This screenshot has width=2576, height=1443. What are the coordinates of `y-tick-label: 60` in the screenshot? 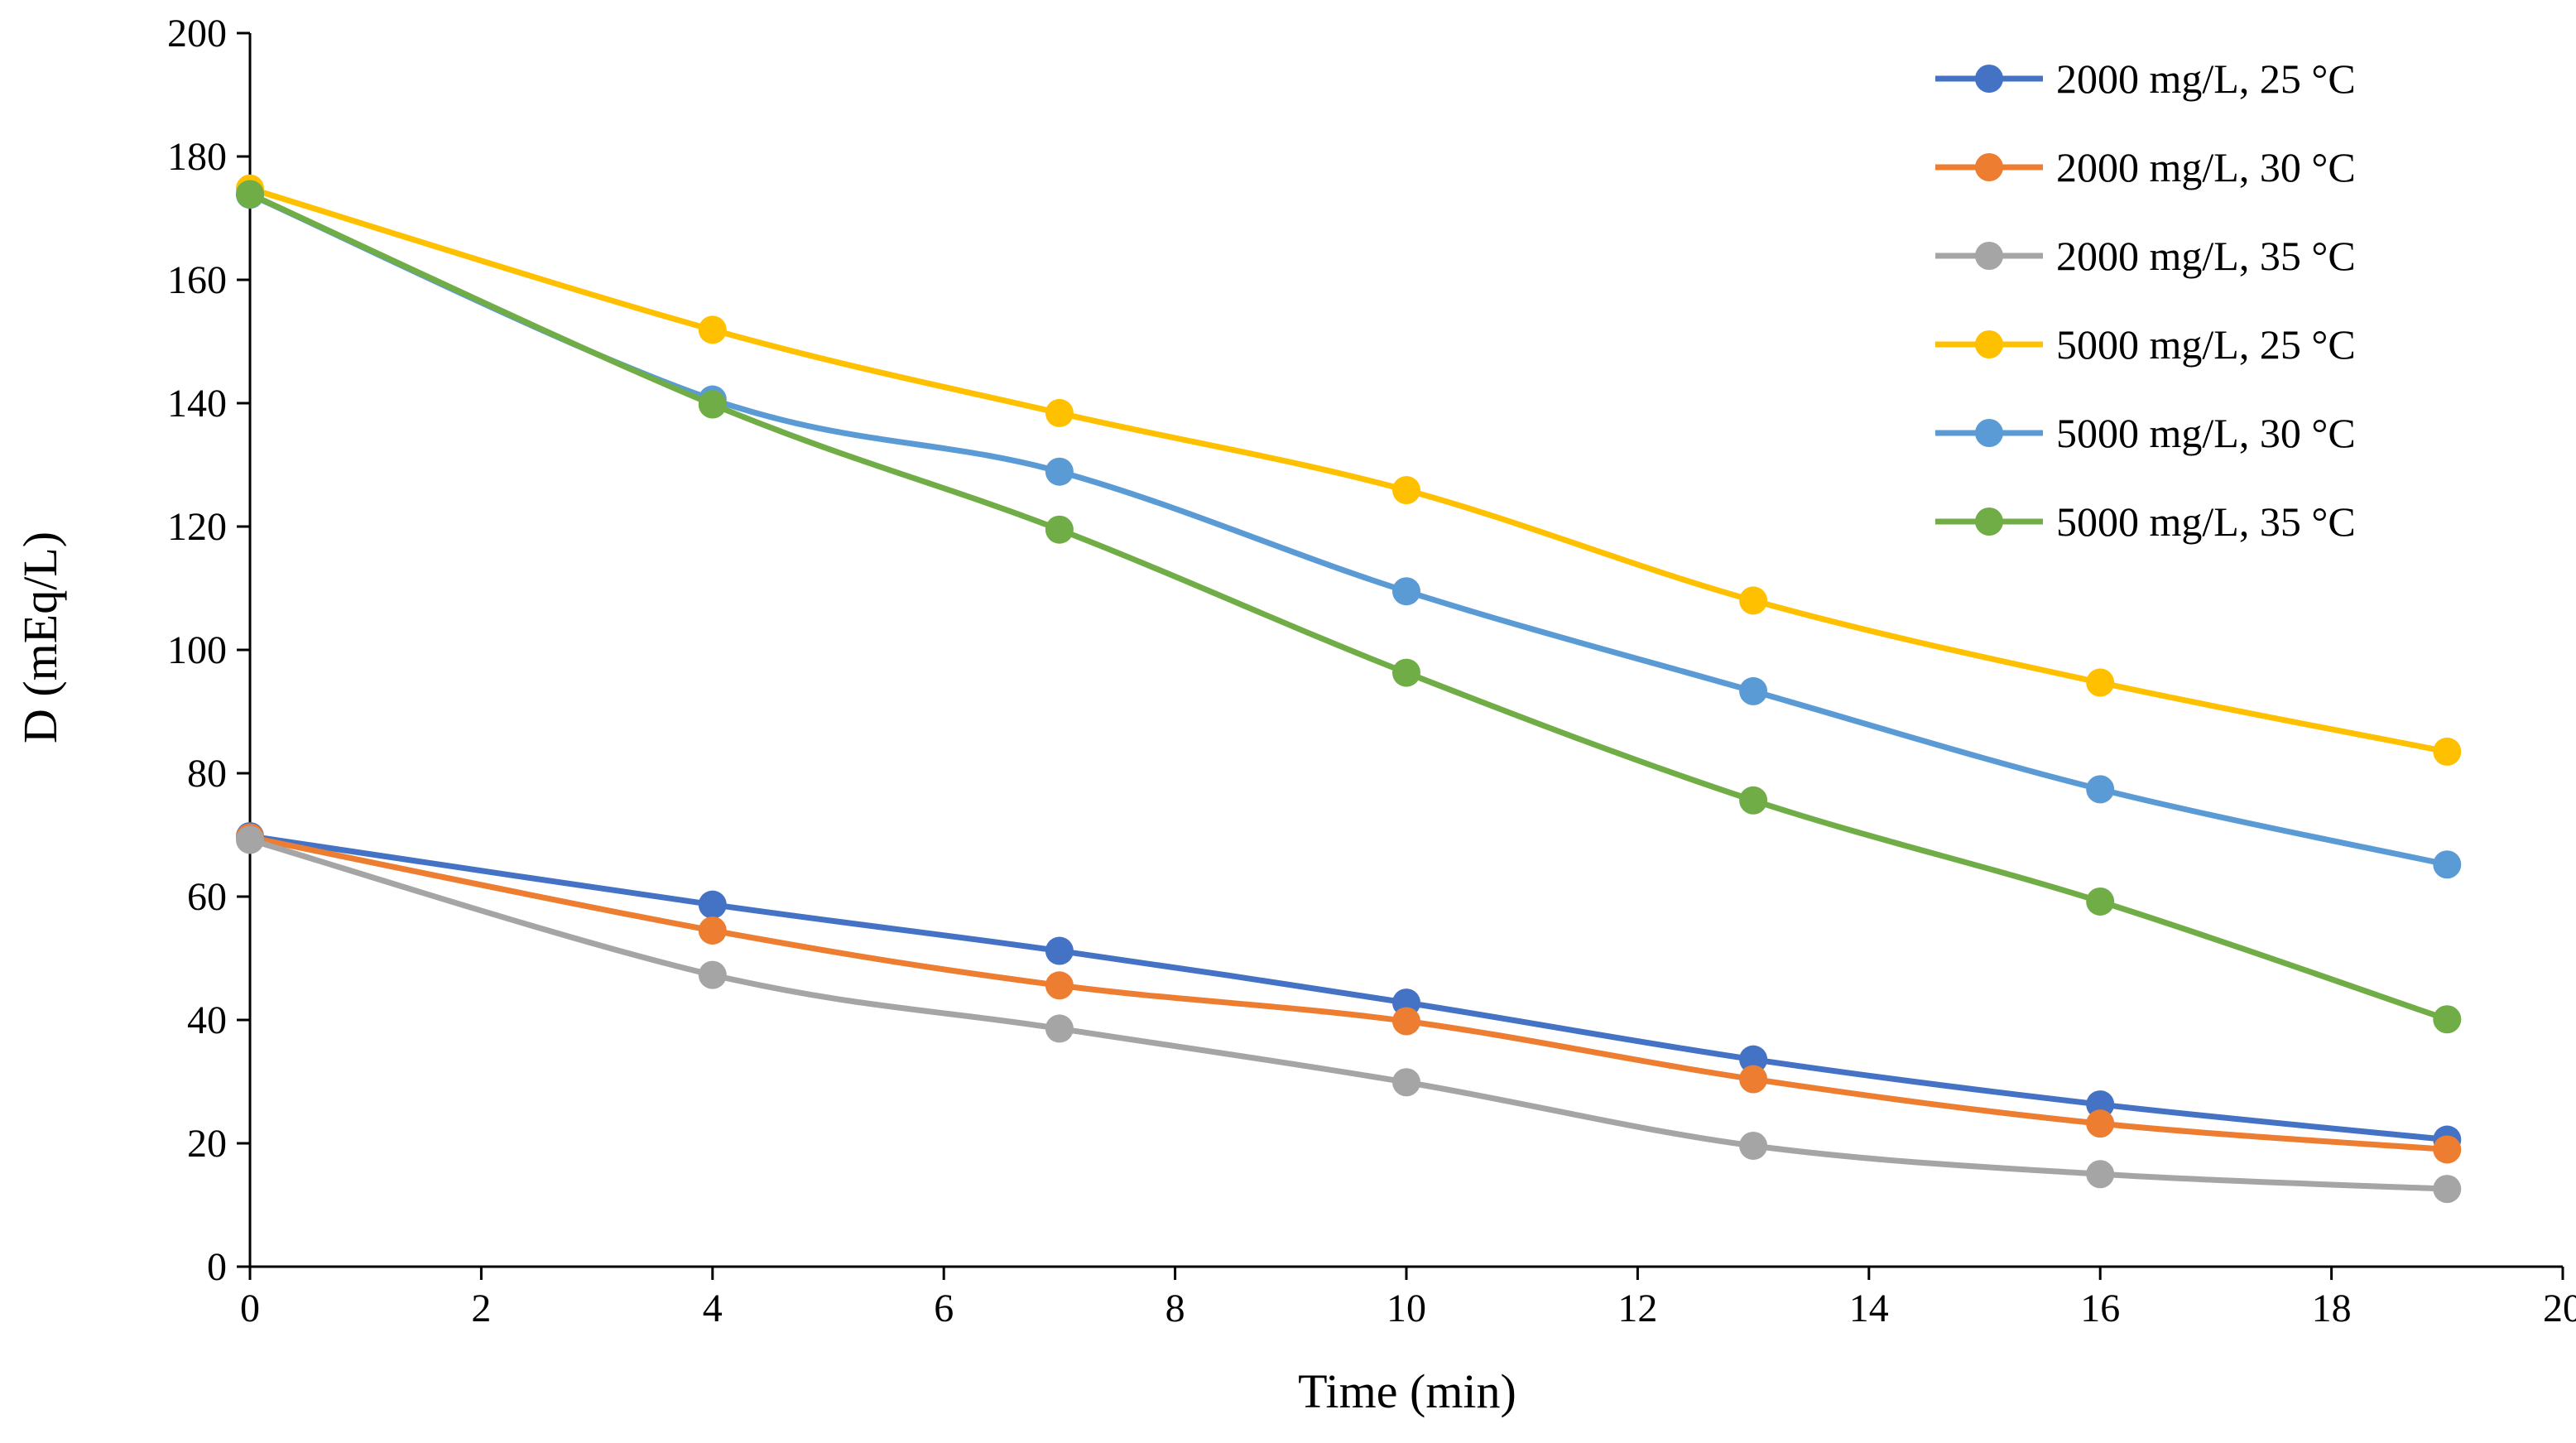 It's located at (207, 897).